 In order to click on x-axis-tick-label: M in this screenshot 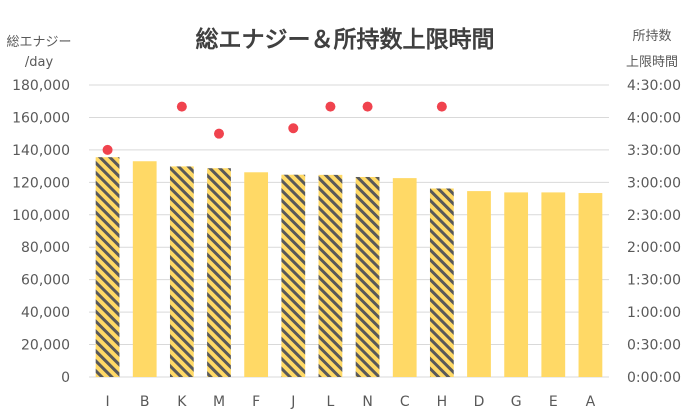, I will do `click(219, 402)`.